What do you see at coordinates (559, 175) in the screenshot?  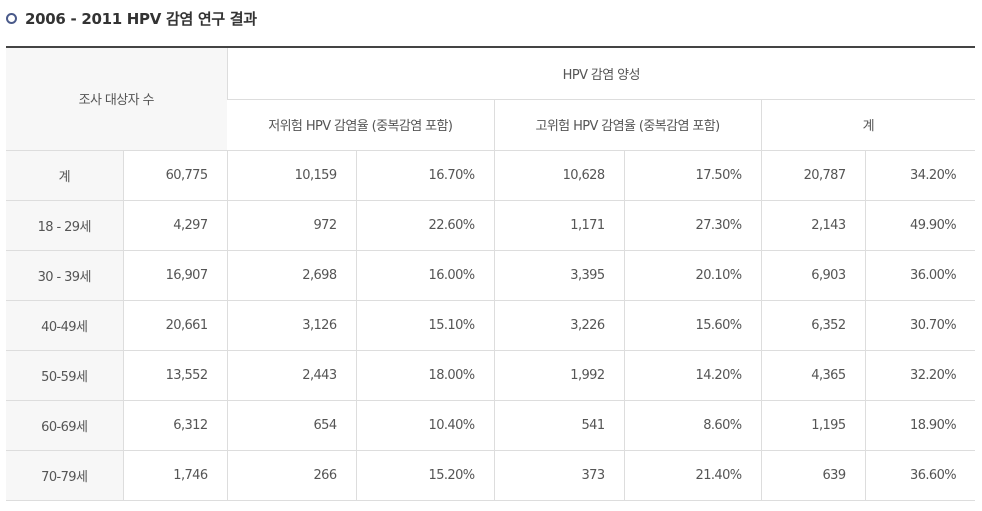 I see `cell-high-n: 10,628` at bounding box center [559, 175].